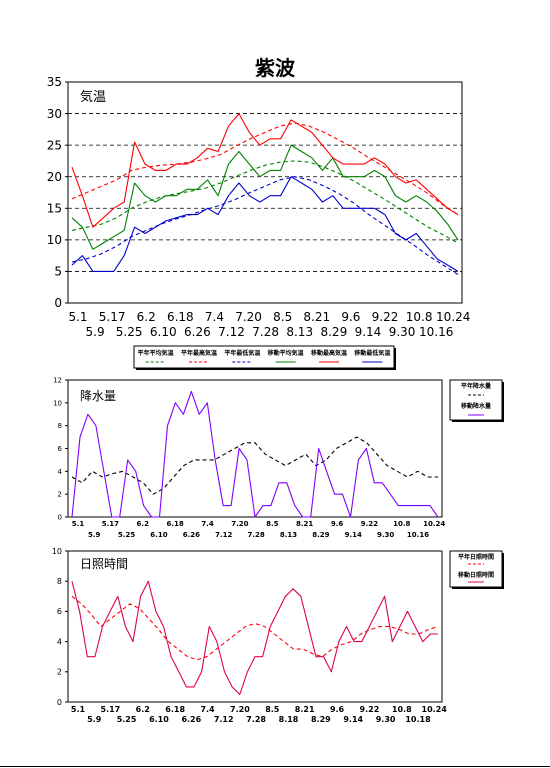 The width and height of the screenshot is (550, 768). What do you see at coordinates (57, 380) in the screenshot?
I see `y-tick-label: 12` at bounding box center [57, 380].